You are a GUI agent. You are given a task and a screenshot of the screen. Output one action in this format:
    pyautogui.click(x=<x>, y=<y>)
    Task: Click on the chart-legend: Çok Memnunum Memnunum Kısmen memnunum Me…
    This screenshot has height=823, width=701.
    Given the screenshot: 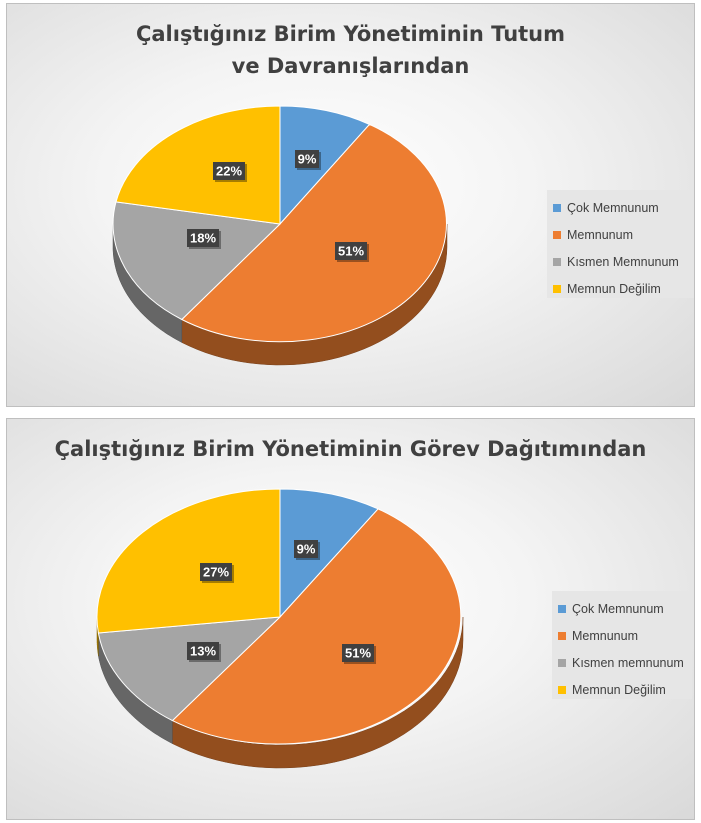 What is the action you would take?
    pyautogui.click(x=622, y=645)
    